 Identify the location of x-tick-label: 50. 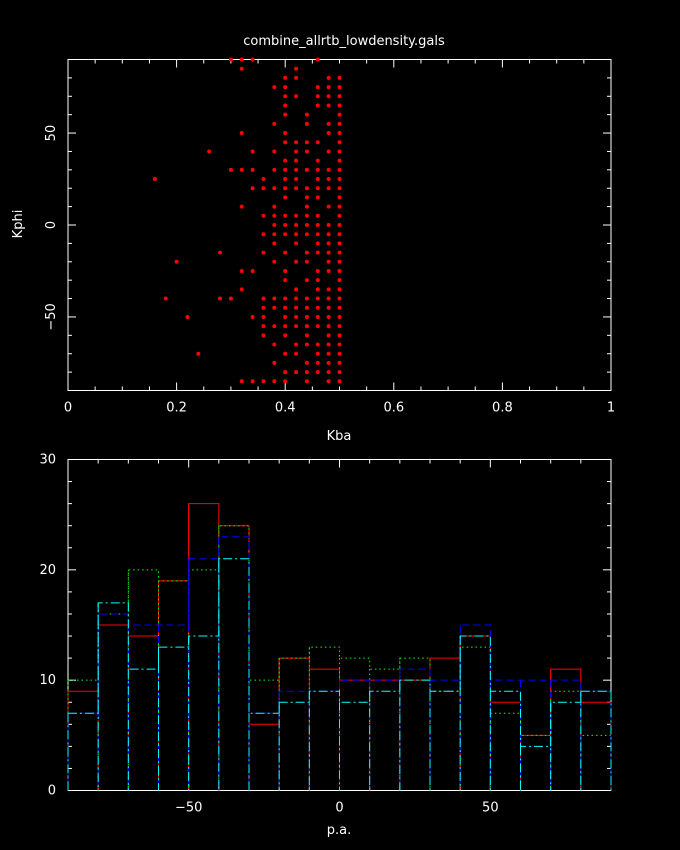
(490, 808).